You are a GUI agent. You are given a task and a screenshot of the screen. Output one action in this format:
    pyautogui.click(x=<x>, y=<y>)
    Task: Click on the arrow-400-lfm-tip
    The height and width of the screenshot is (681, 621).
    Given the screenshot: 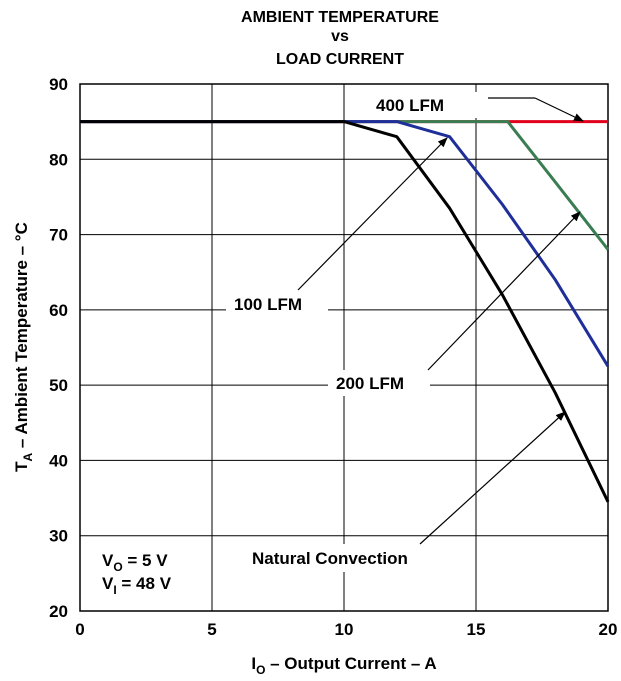 What is the action you would take?
    pyautogui.click(x=559, y=109)
    